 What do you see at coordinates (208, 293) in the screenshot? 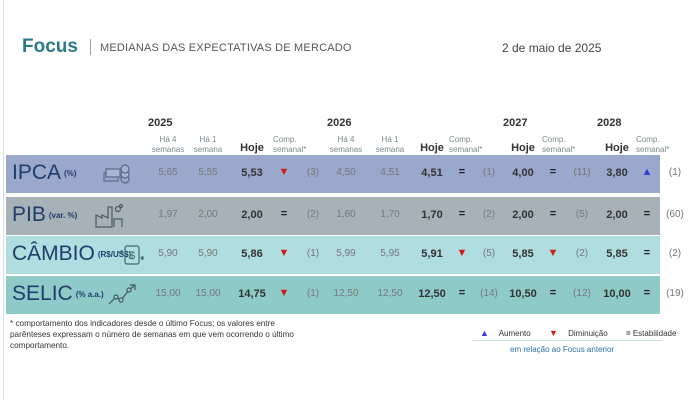
I see `value-ha1-y2025: 15,00` at bounding box center [208, 293].